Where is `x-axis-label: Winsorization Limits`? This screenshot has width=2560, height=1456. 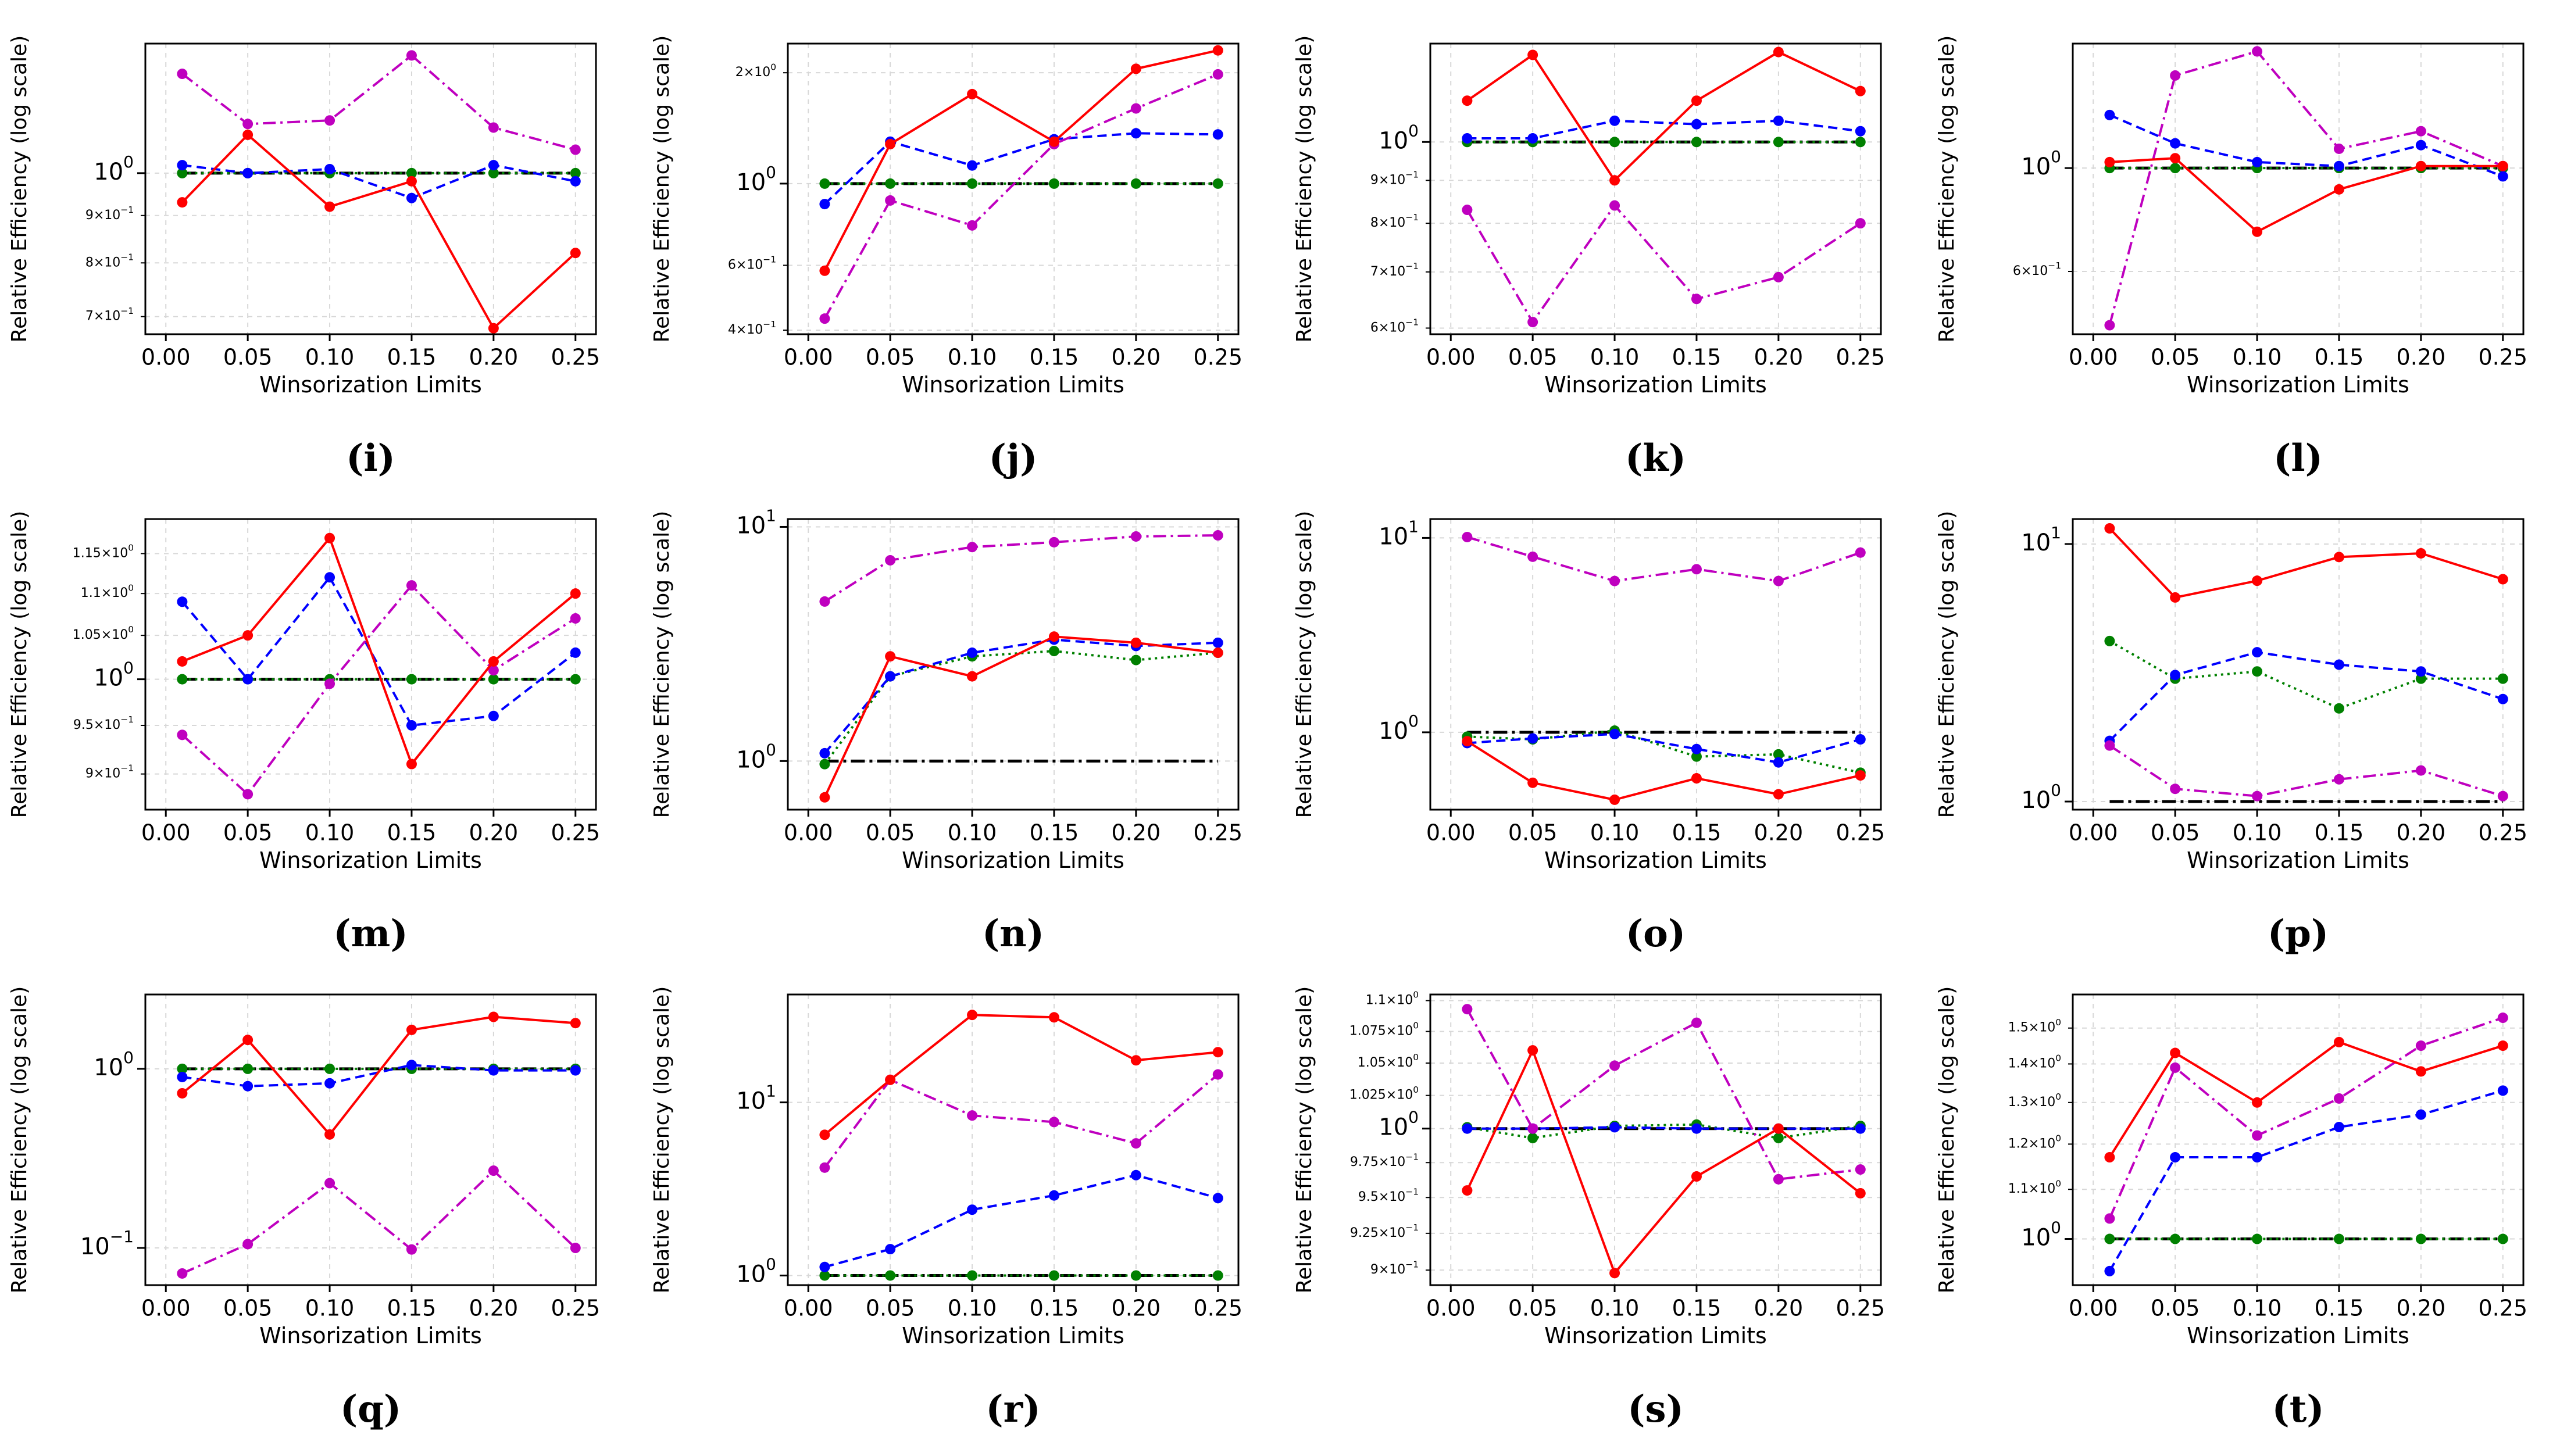 x-axis-label: Winsorization Limits is located at coordinates (2298, 1336).